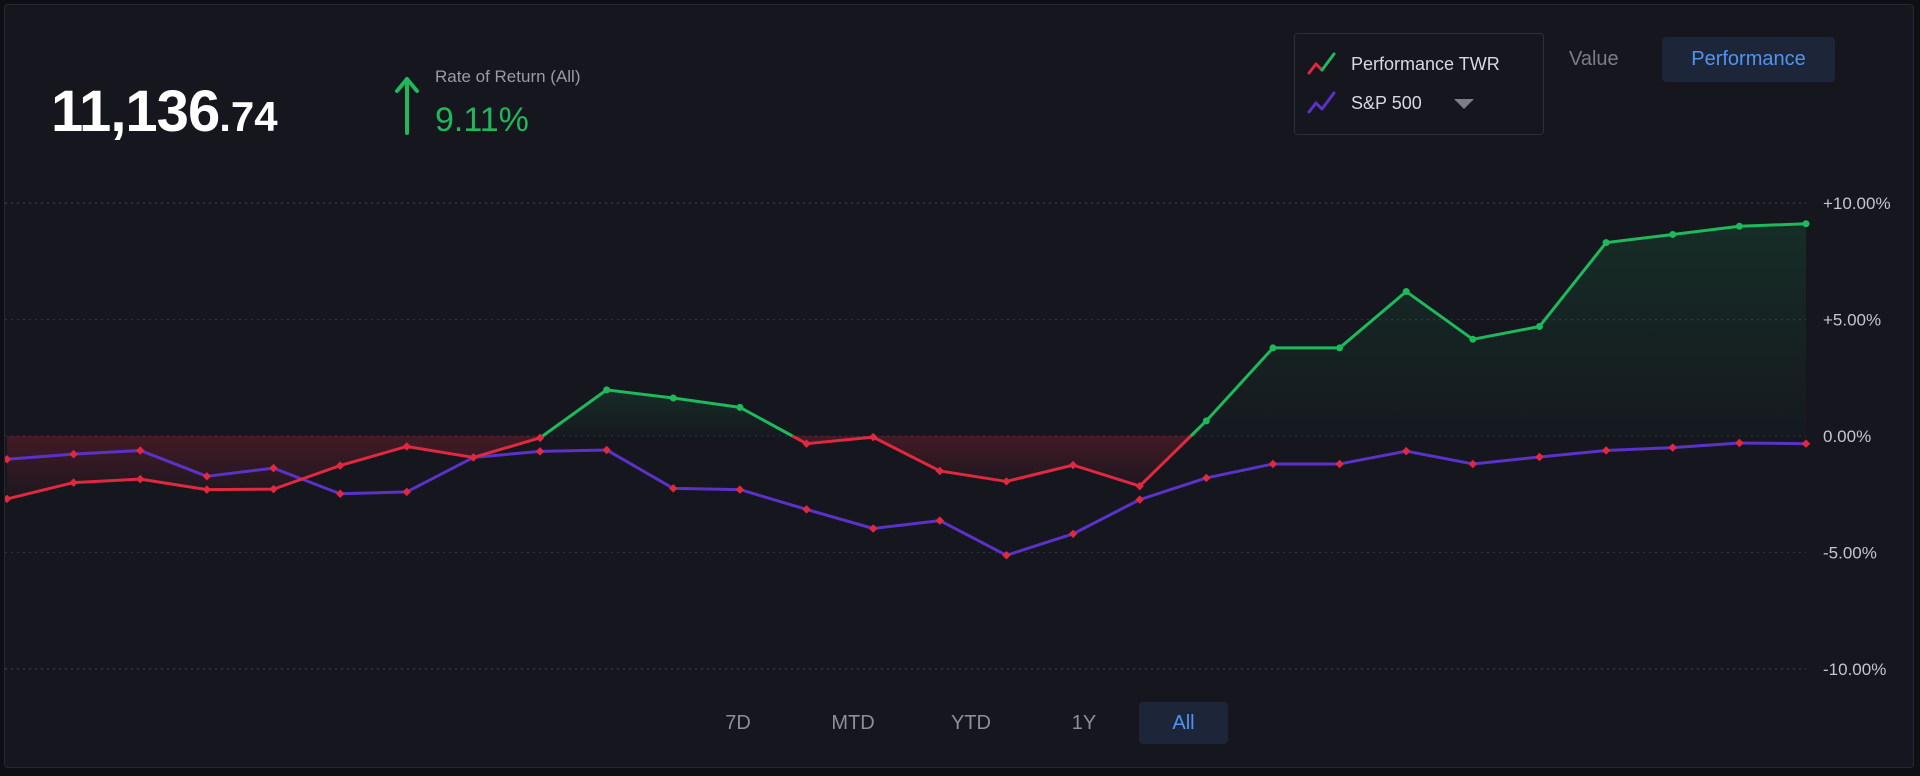 The height and width of the screenshot is (776, 1920). Describe the element at coordinates (1463, 104) in the screenshot. I see `benchmark-dropdown-caret-icon` at that location.